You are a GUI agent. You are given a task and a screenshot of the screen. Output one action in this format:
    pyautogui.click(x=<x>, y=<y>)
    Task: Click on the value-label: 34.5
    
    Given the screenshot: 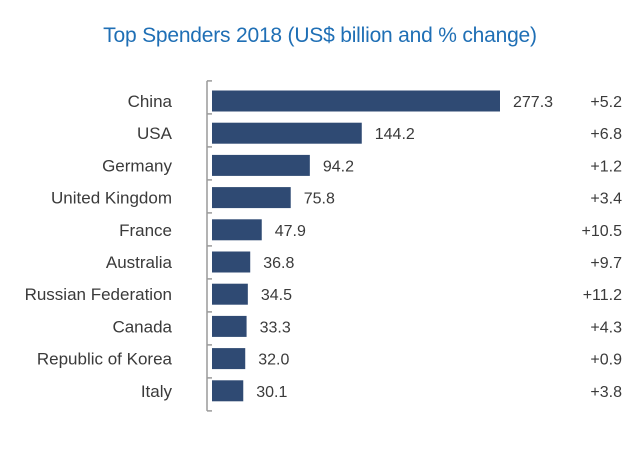 What is the action you would take?
    pyautogui.click(x=276, y=295)
    